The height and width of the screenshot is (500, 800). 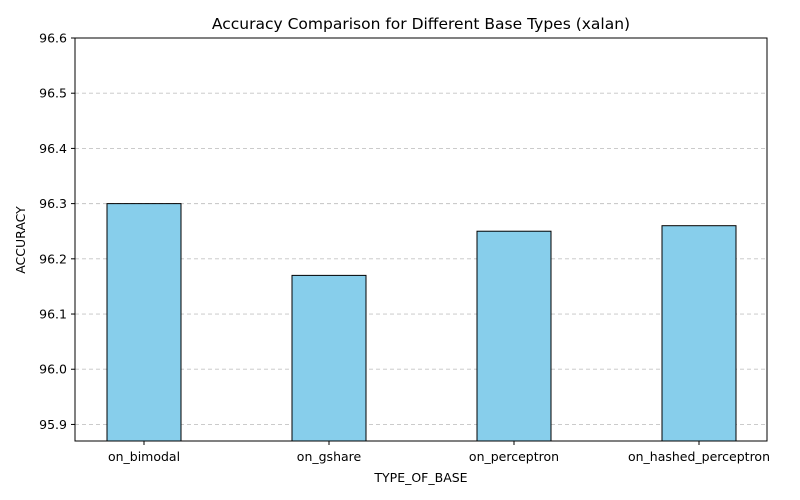 What do you see at coordinates (20, 240) in the screenshot?
I see `y-axis-label: ACCURACY` at bounding box center [20, 240].